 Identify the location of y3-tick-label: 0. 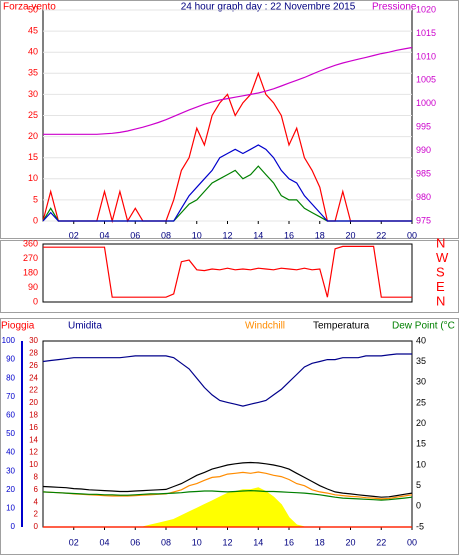
(36, 526).